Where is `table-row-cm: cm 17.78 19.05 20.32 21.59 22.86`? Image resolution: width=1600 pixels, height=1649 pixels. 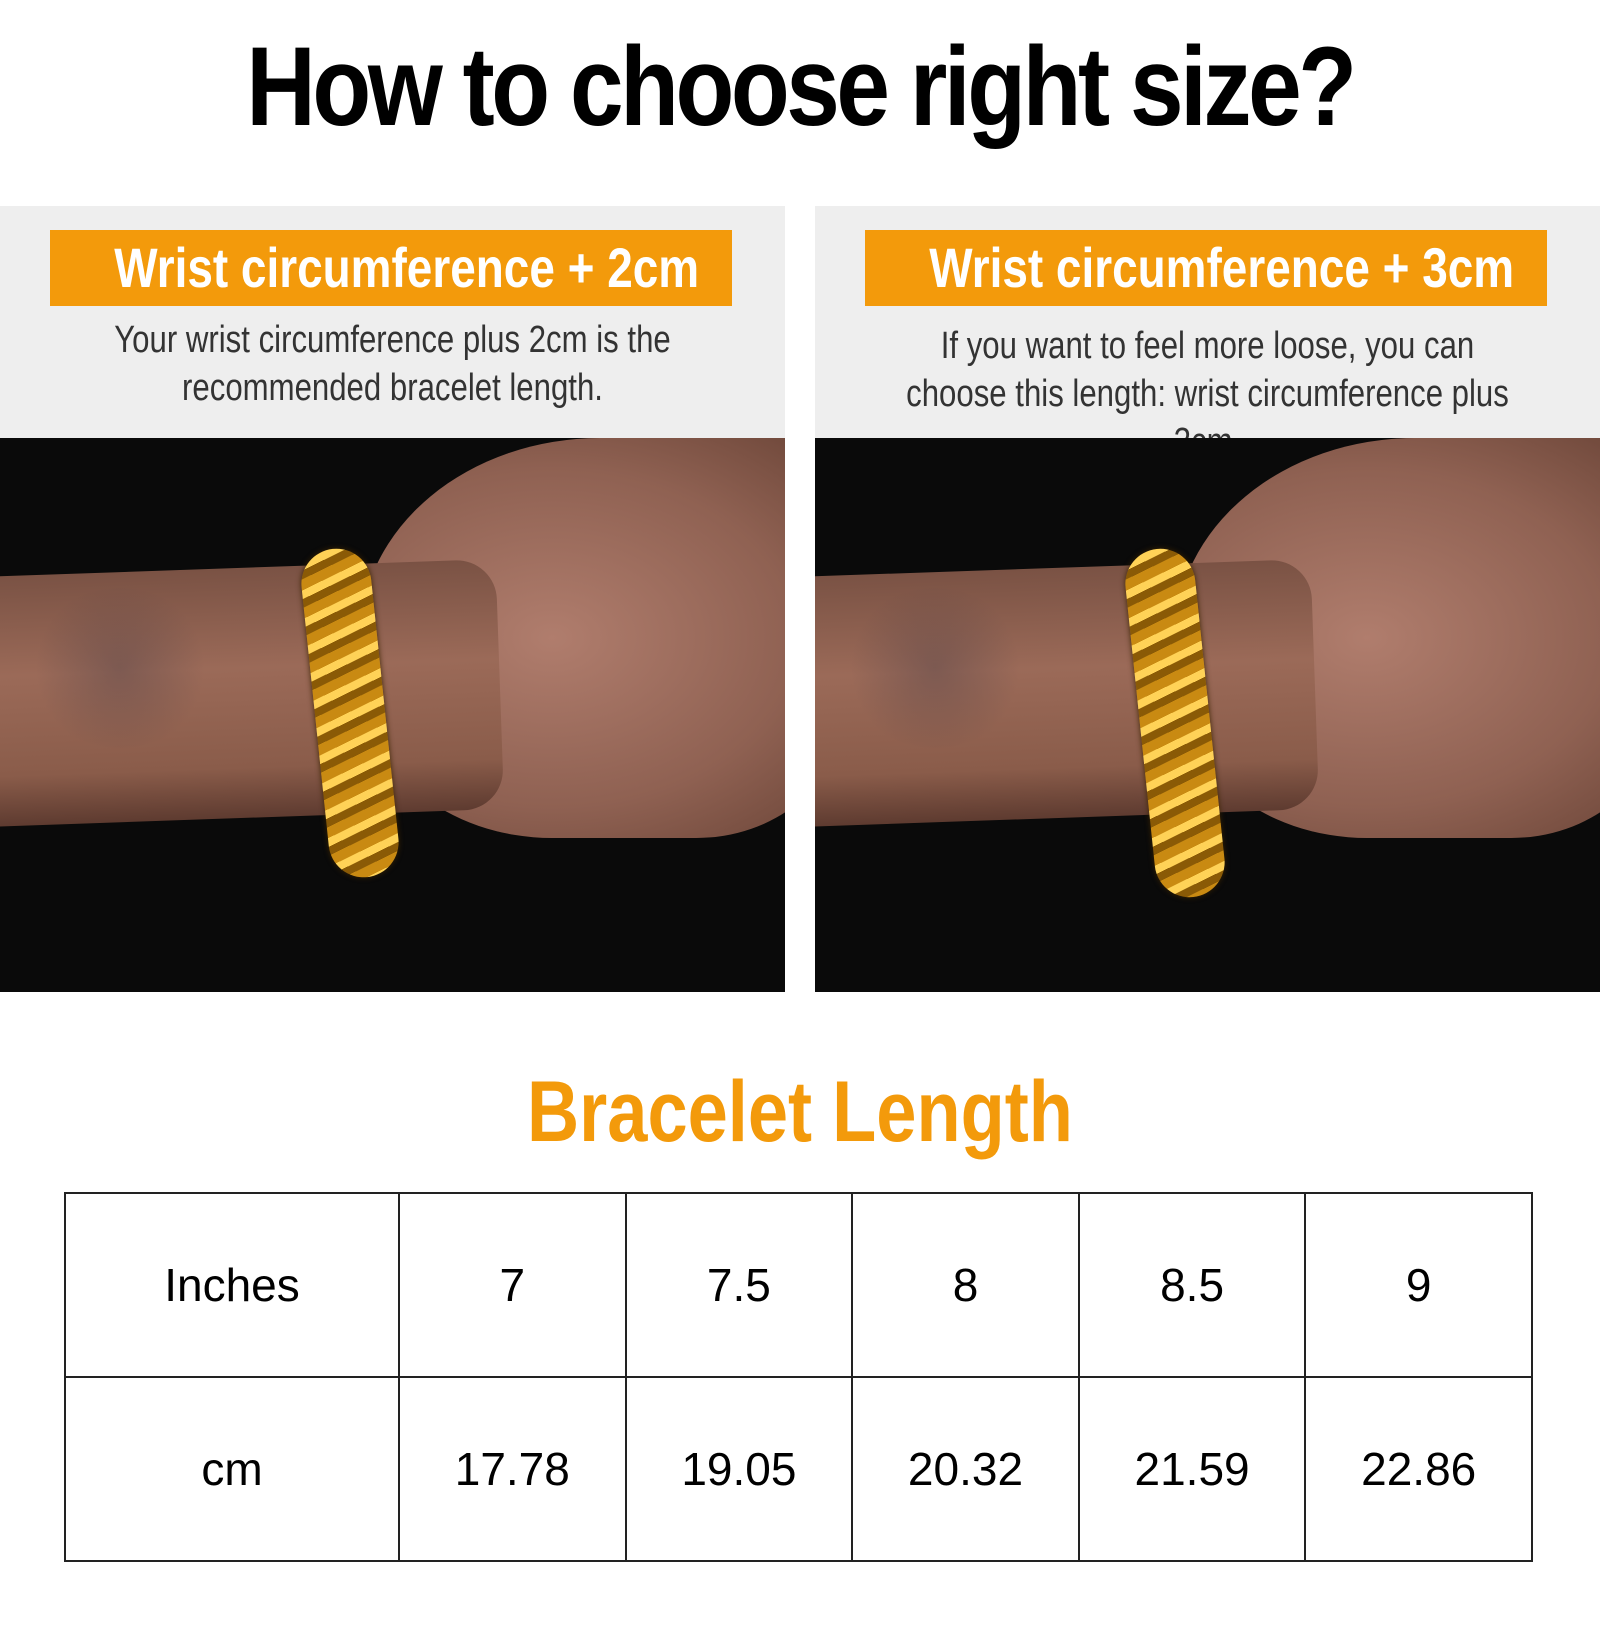 table-row-cm: cm 17.78 19.05 20.32 21.59 22.86 is located at coordinates (798, 1469).